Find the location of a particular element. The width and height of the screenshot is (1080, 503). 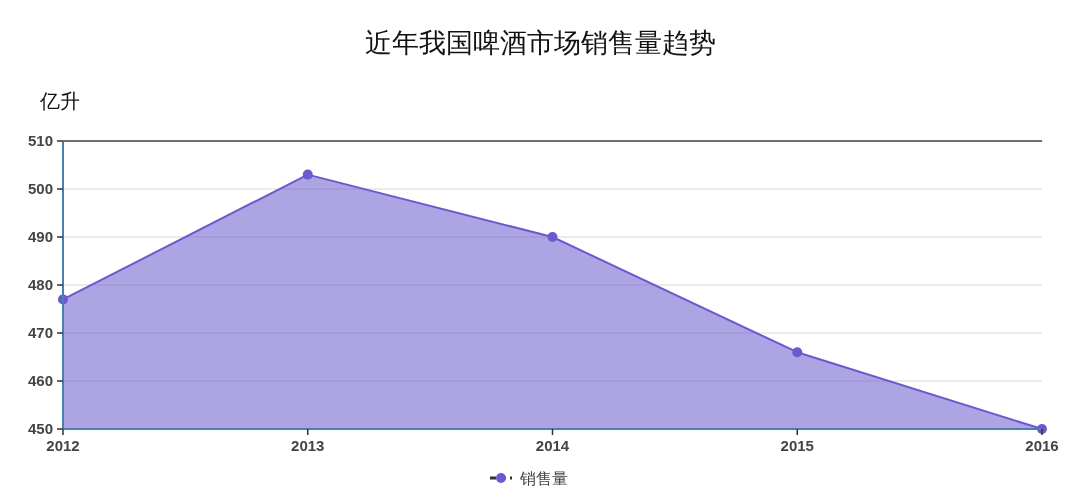

y-tick-label: 510 is located at coordinates (40, 141).